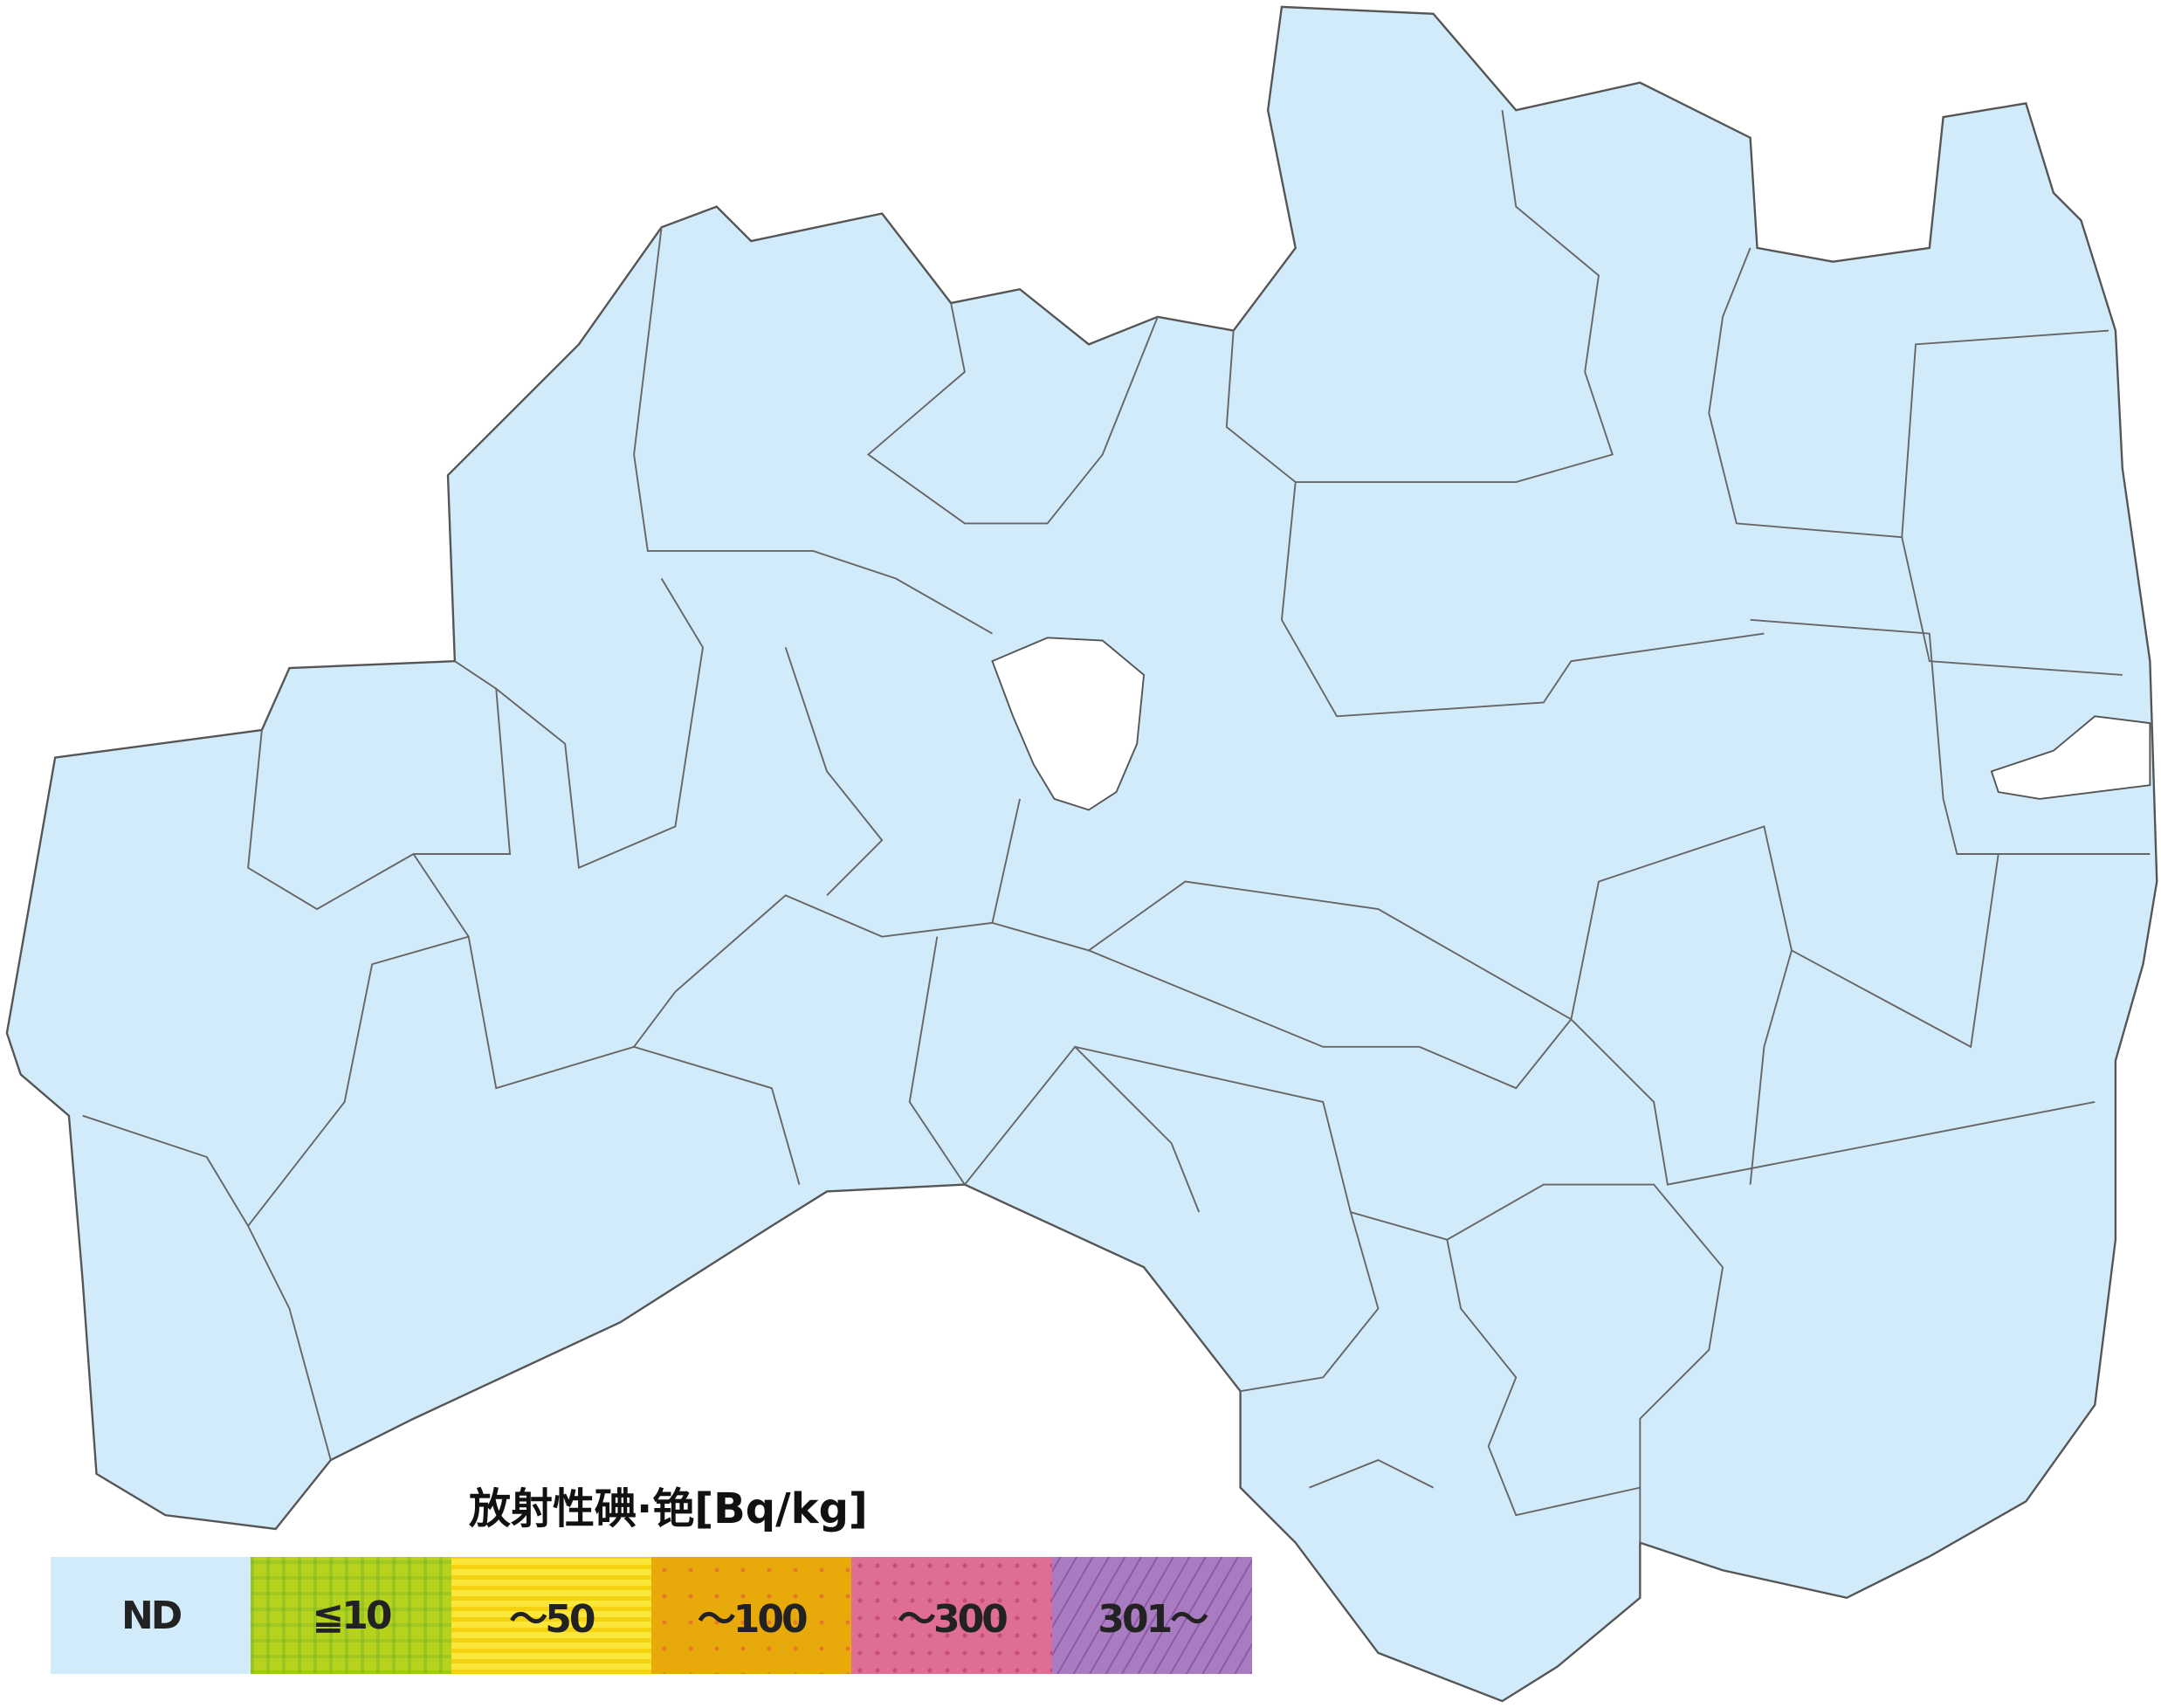 This screenshot has width=2161, height=1708. What do you see at coordinates (151, 1615) in the screenshot?
I see `legend-item-nd: ND` at bounding box center [151, 1615].